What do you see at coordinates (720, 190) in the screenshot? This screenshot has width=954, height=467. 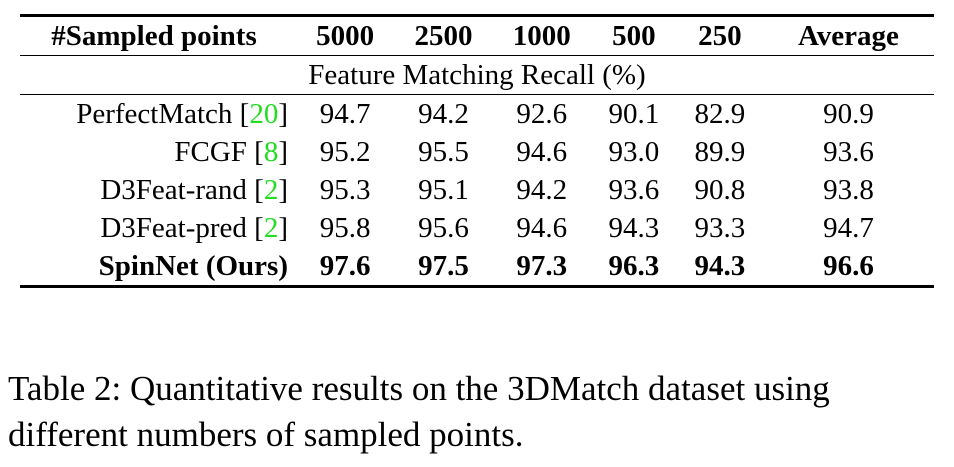 I see `table-cell: 90.8` at bounding box center [720, 190].